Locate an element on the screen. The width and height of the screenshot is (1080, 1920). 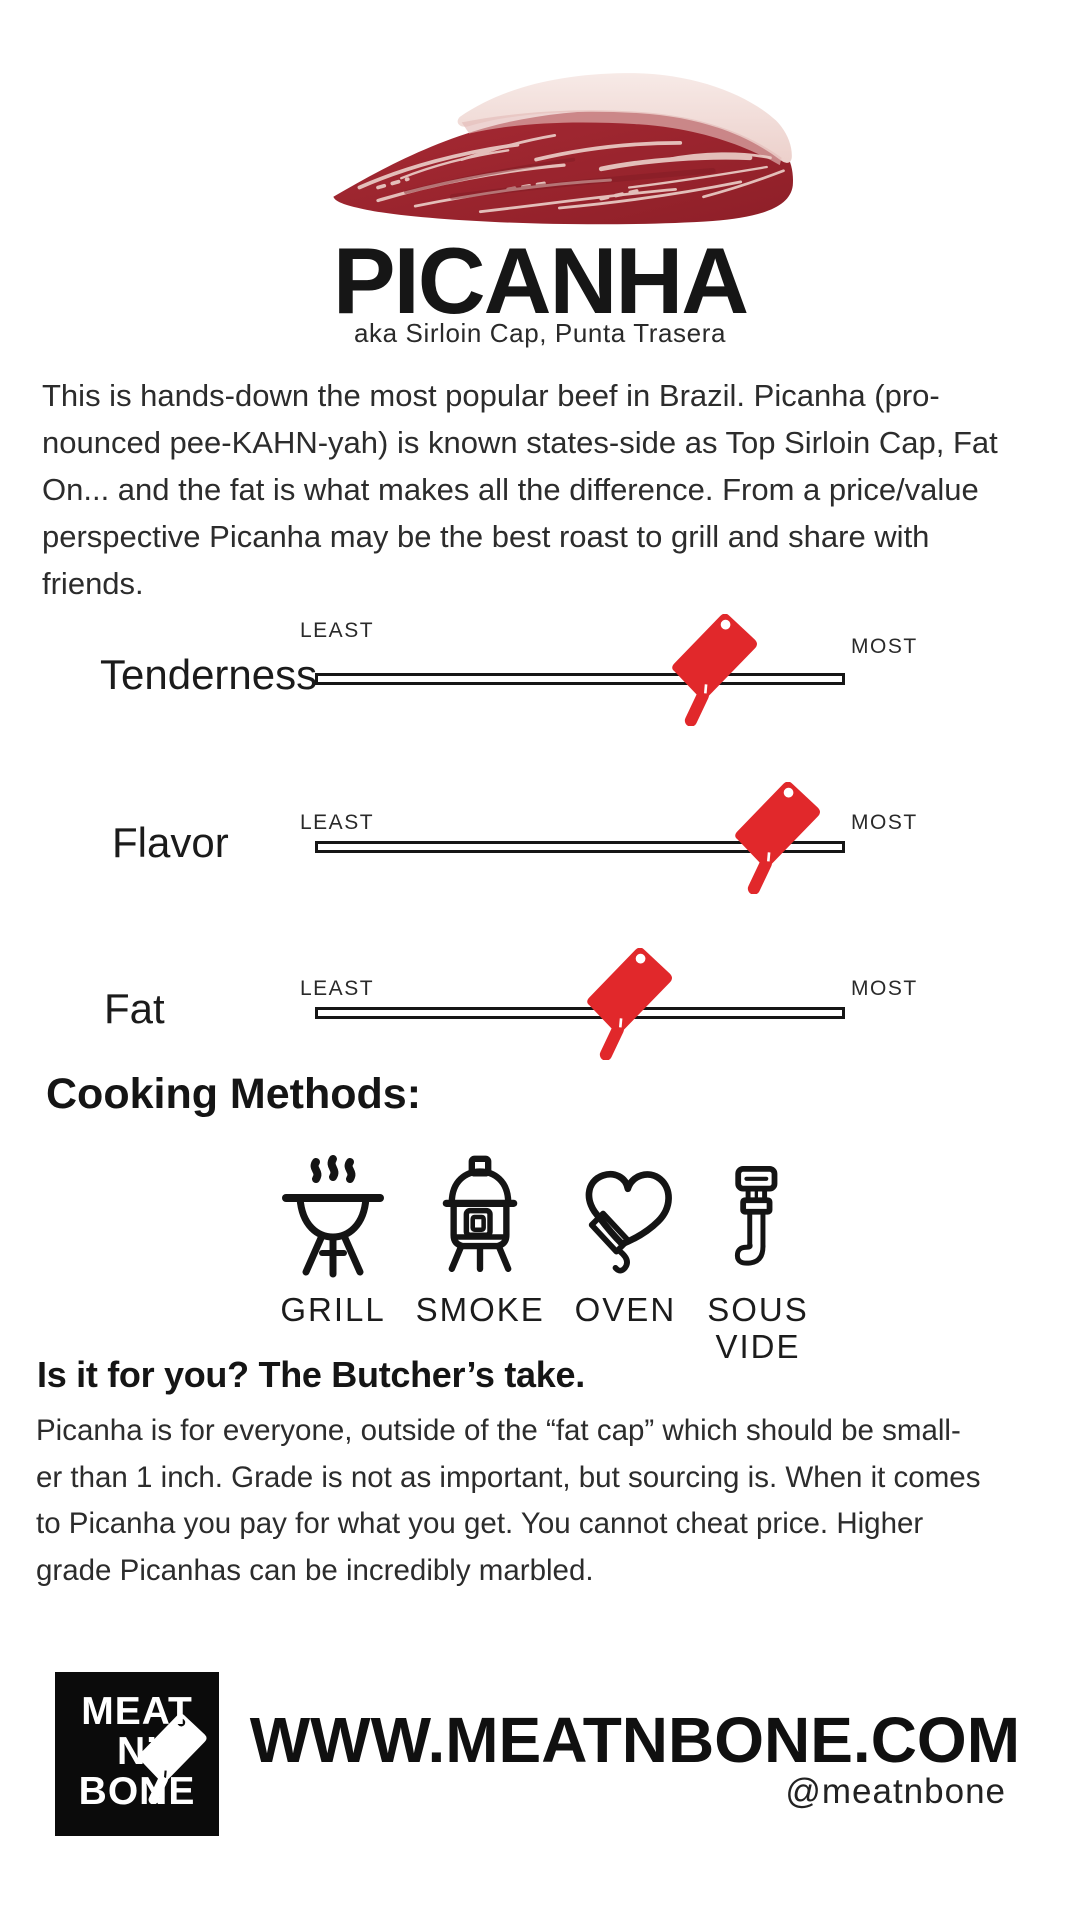
scale-row-fat: Fat LEAST MOST is located at coordinates (540, 1013).